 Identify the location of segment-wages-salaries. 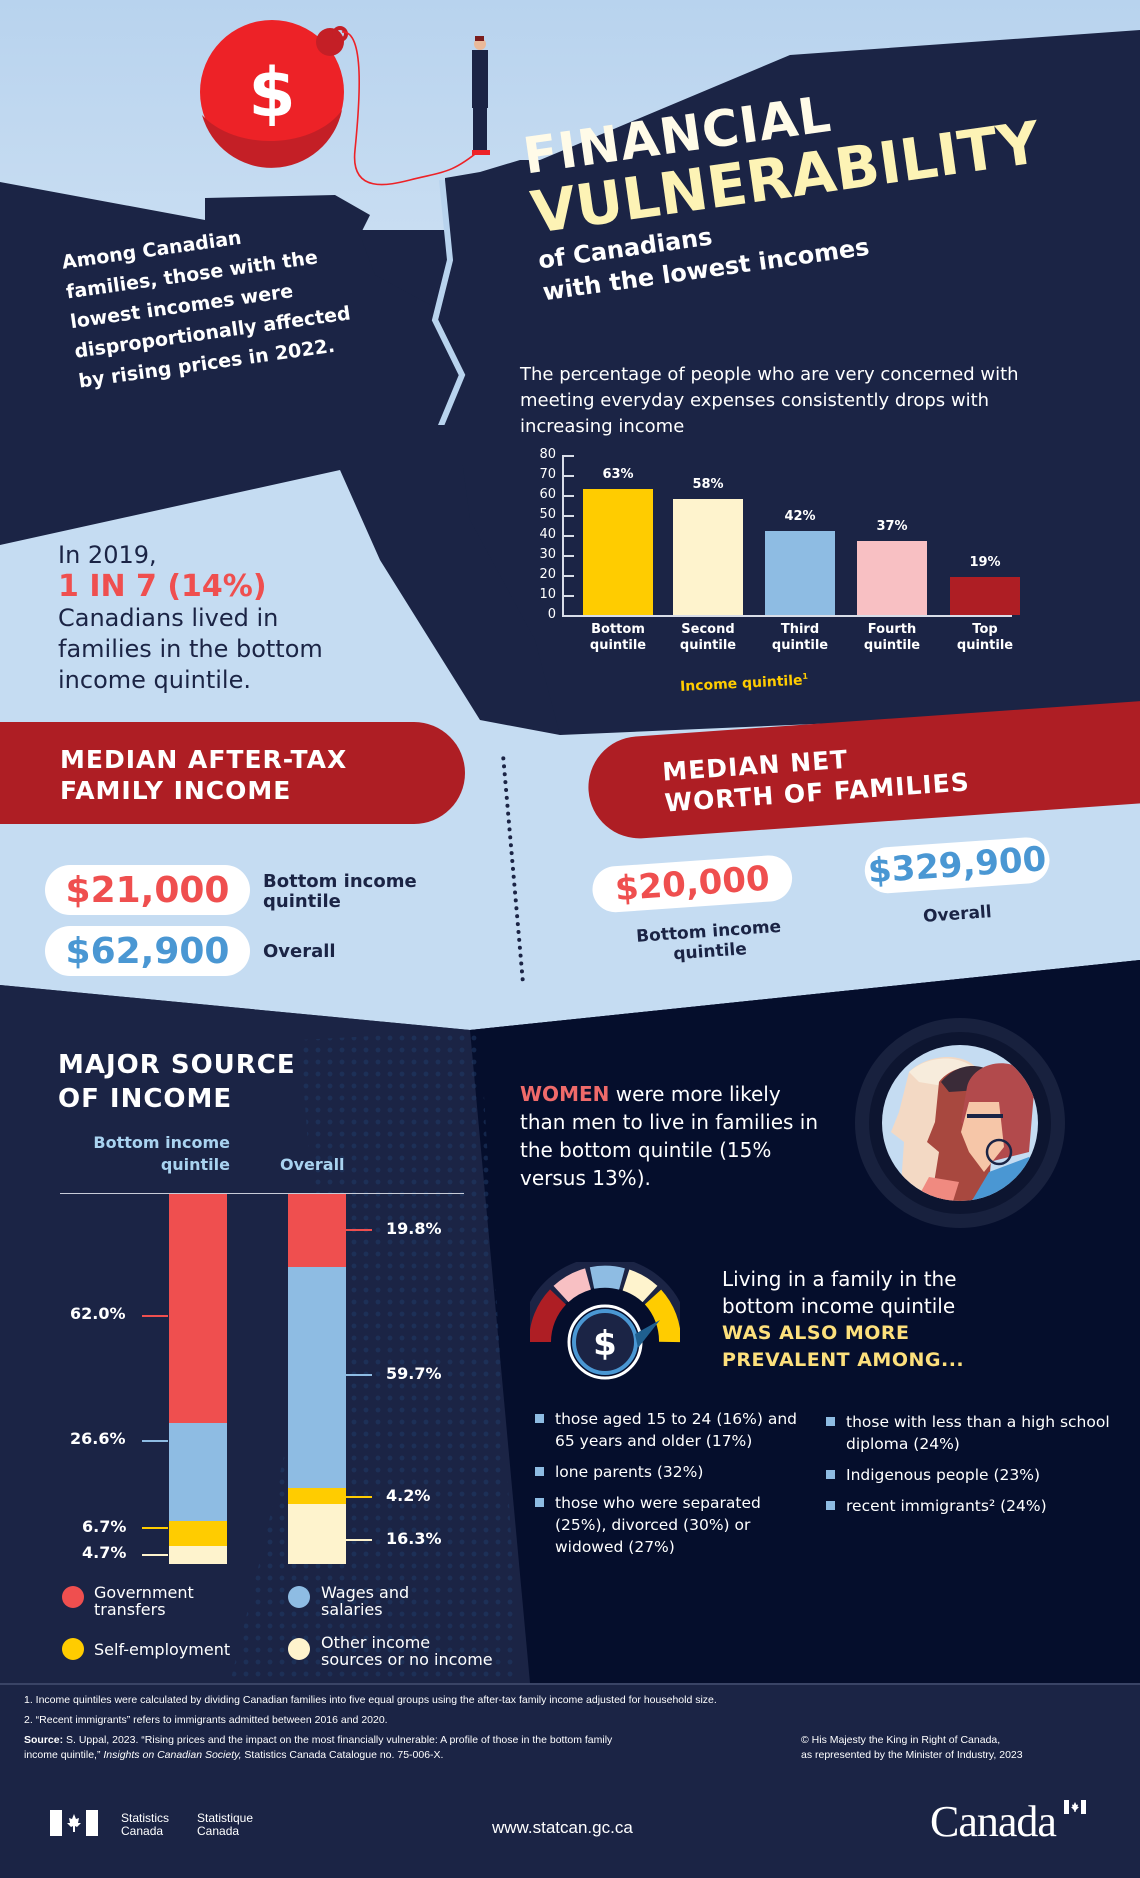
(317, 1377).